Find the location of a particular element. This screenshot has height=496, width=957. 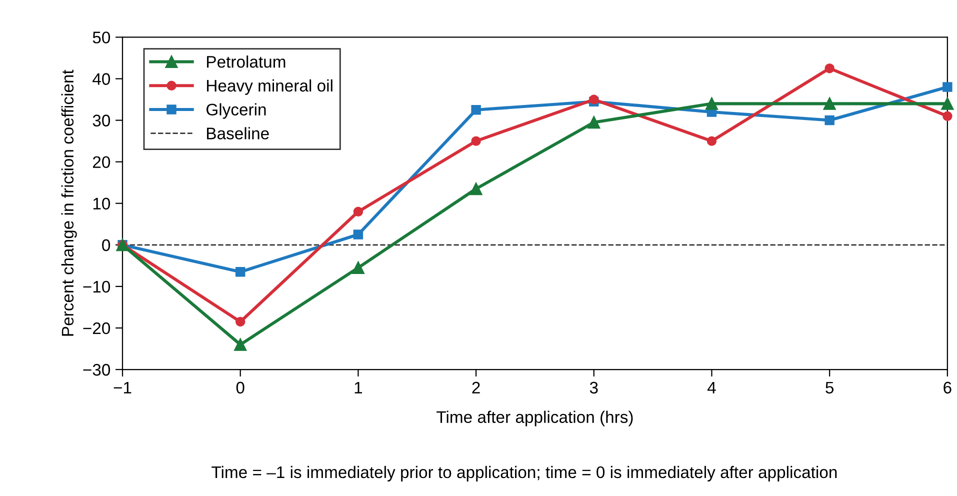

x-tick-label: 4 is located at coordinates (711, 388).